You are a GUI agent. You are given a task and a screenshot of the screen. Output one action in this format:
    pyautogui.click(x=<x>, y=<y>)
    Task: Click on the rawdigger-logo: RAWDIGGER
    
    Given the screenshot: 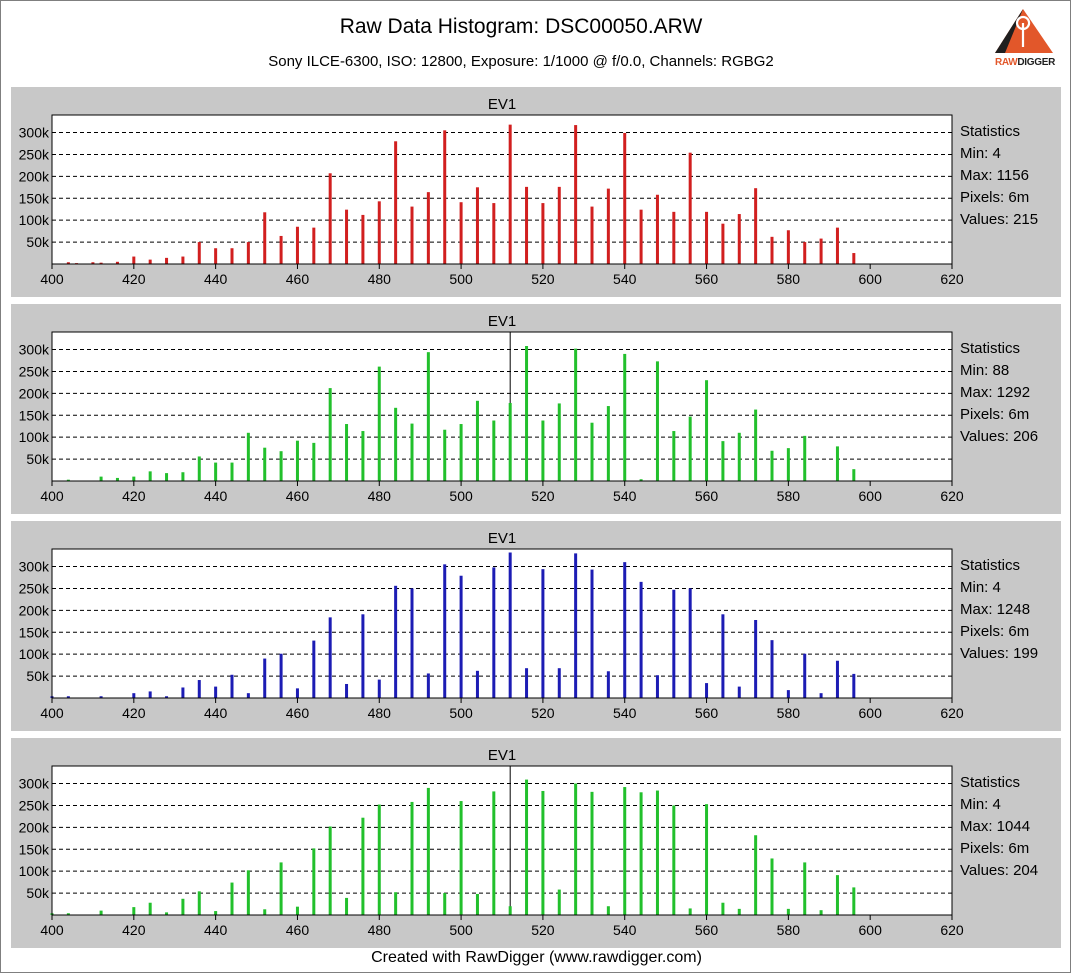 What is the action you would take?
    pyautogui.click(x=1024, y=39)
    